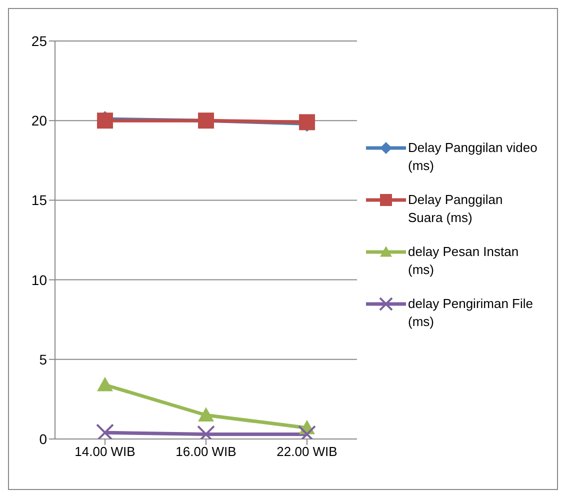 The image size is (564, 496). I want to click on legend-label: Delay Panggilan Suara (ms), so click(456, 209).